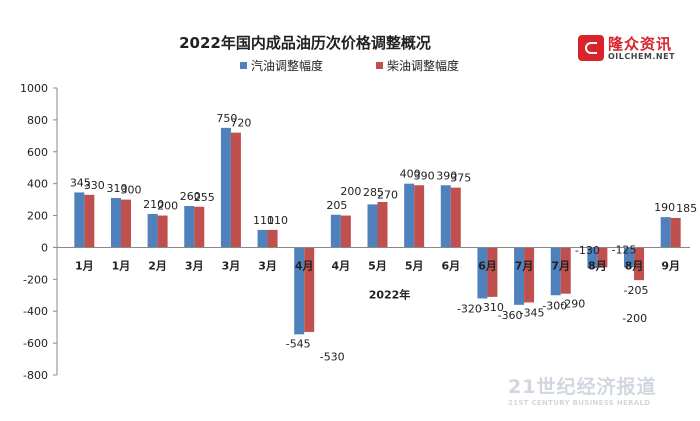  Describe the element at coordinates (298, 344) in the screenshot. I see `data-label: -545` at that location.